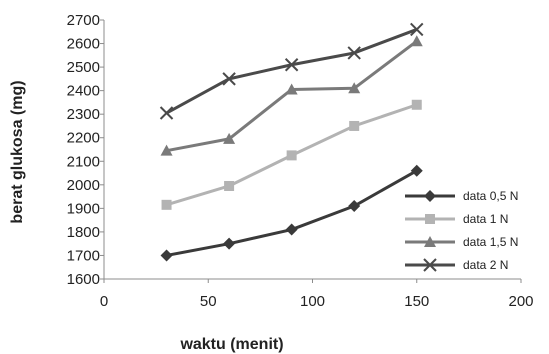  What do you see at coordinates (461, 196) in the screenshot?
I see `legend-item: data 0,5 N` at bounding box center [461, 196].